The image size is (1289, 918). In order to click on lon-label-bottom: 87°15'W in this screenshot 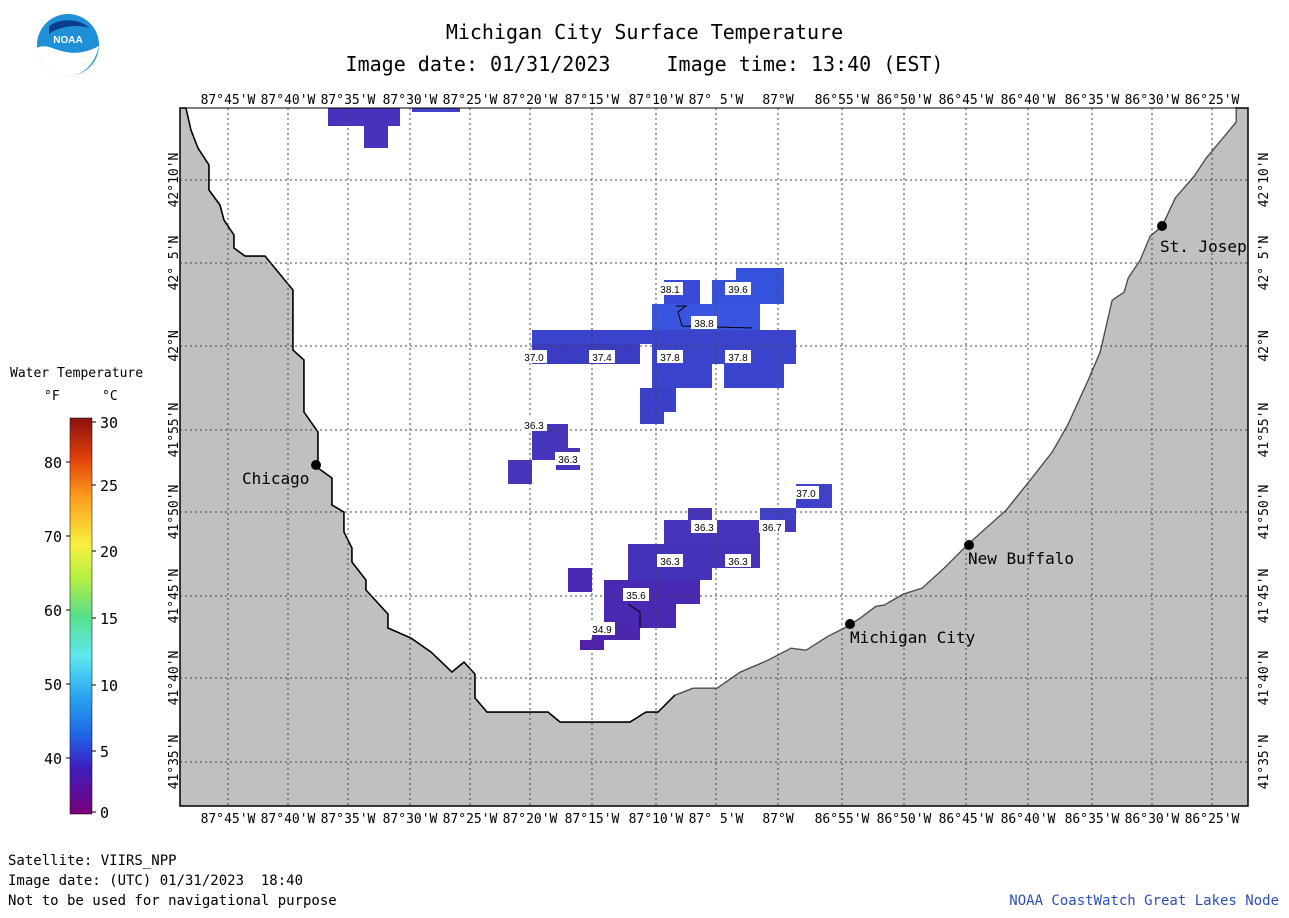, I will do `click(592, 819)`.